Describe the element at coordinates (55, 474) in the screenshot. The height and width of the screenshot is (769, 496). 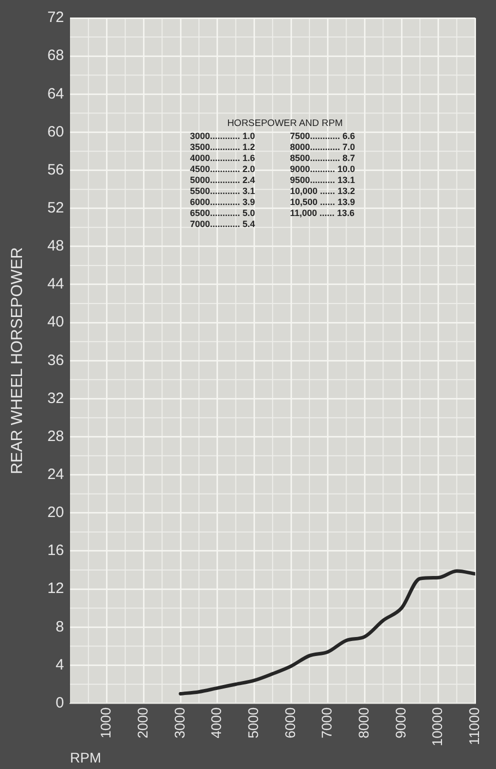
I see `y-tick-label: 24` at that location.